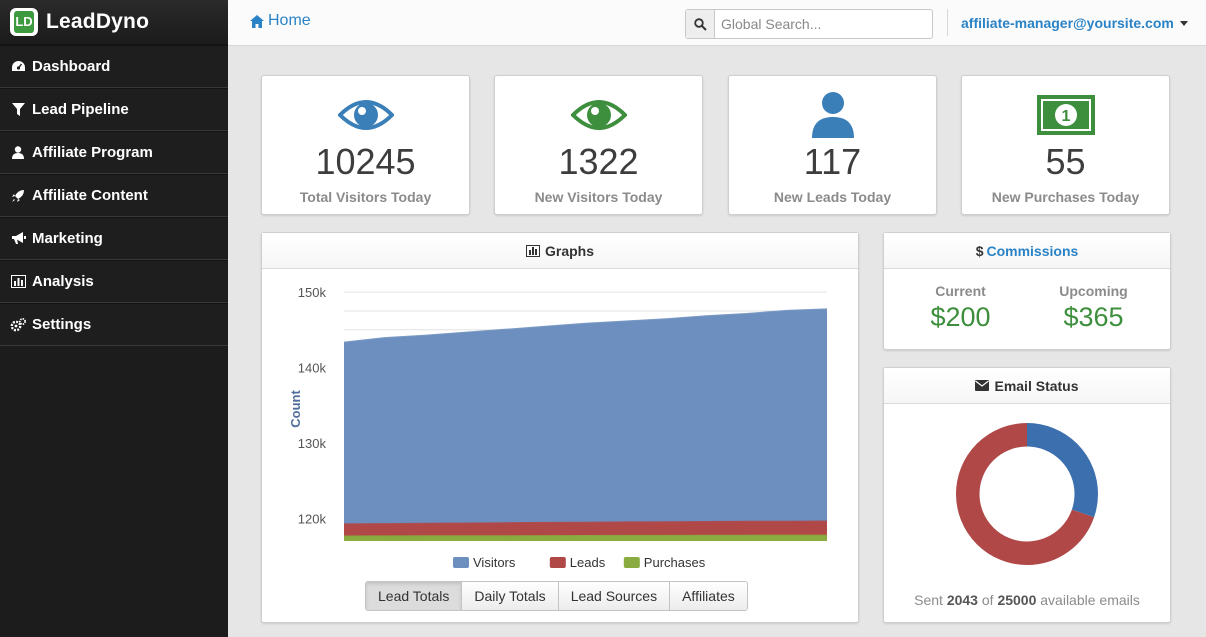 Image resolution: width=1206 pixels, height=637 pixels. Describe the element at coordinates (312, 518) in the screenshot. I see `y-tick-label: 120k` at that location.